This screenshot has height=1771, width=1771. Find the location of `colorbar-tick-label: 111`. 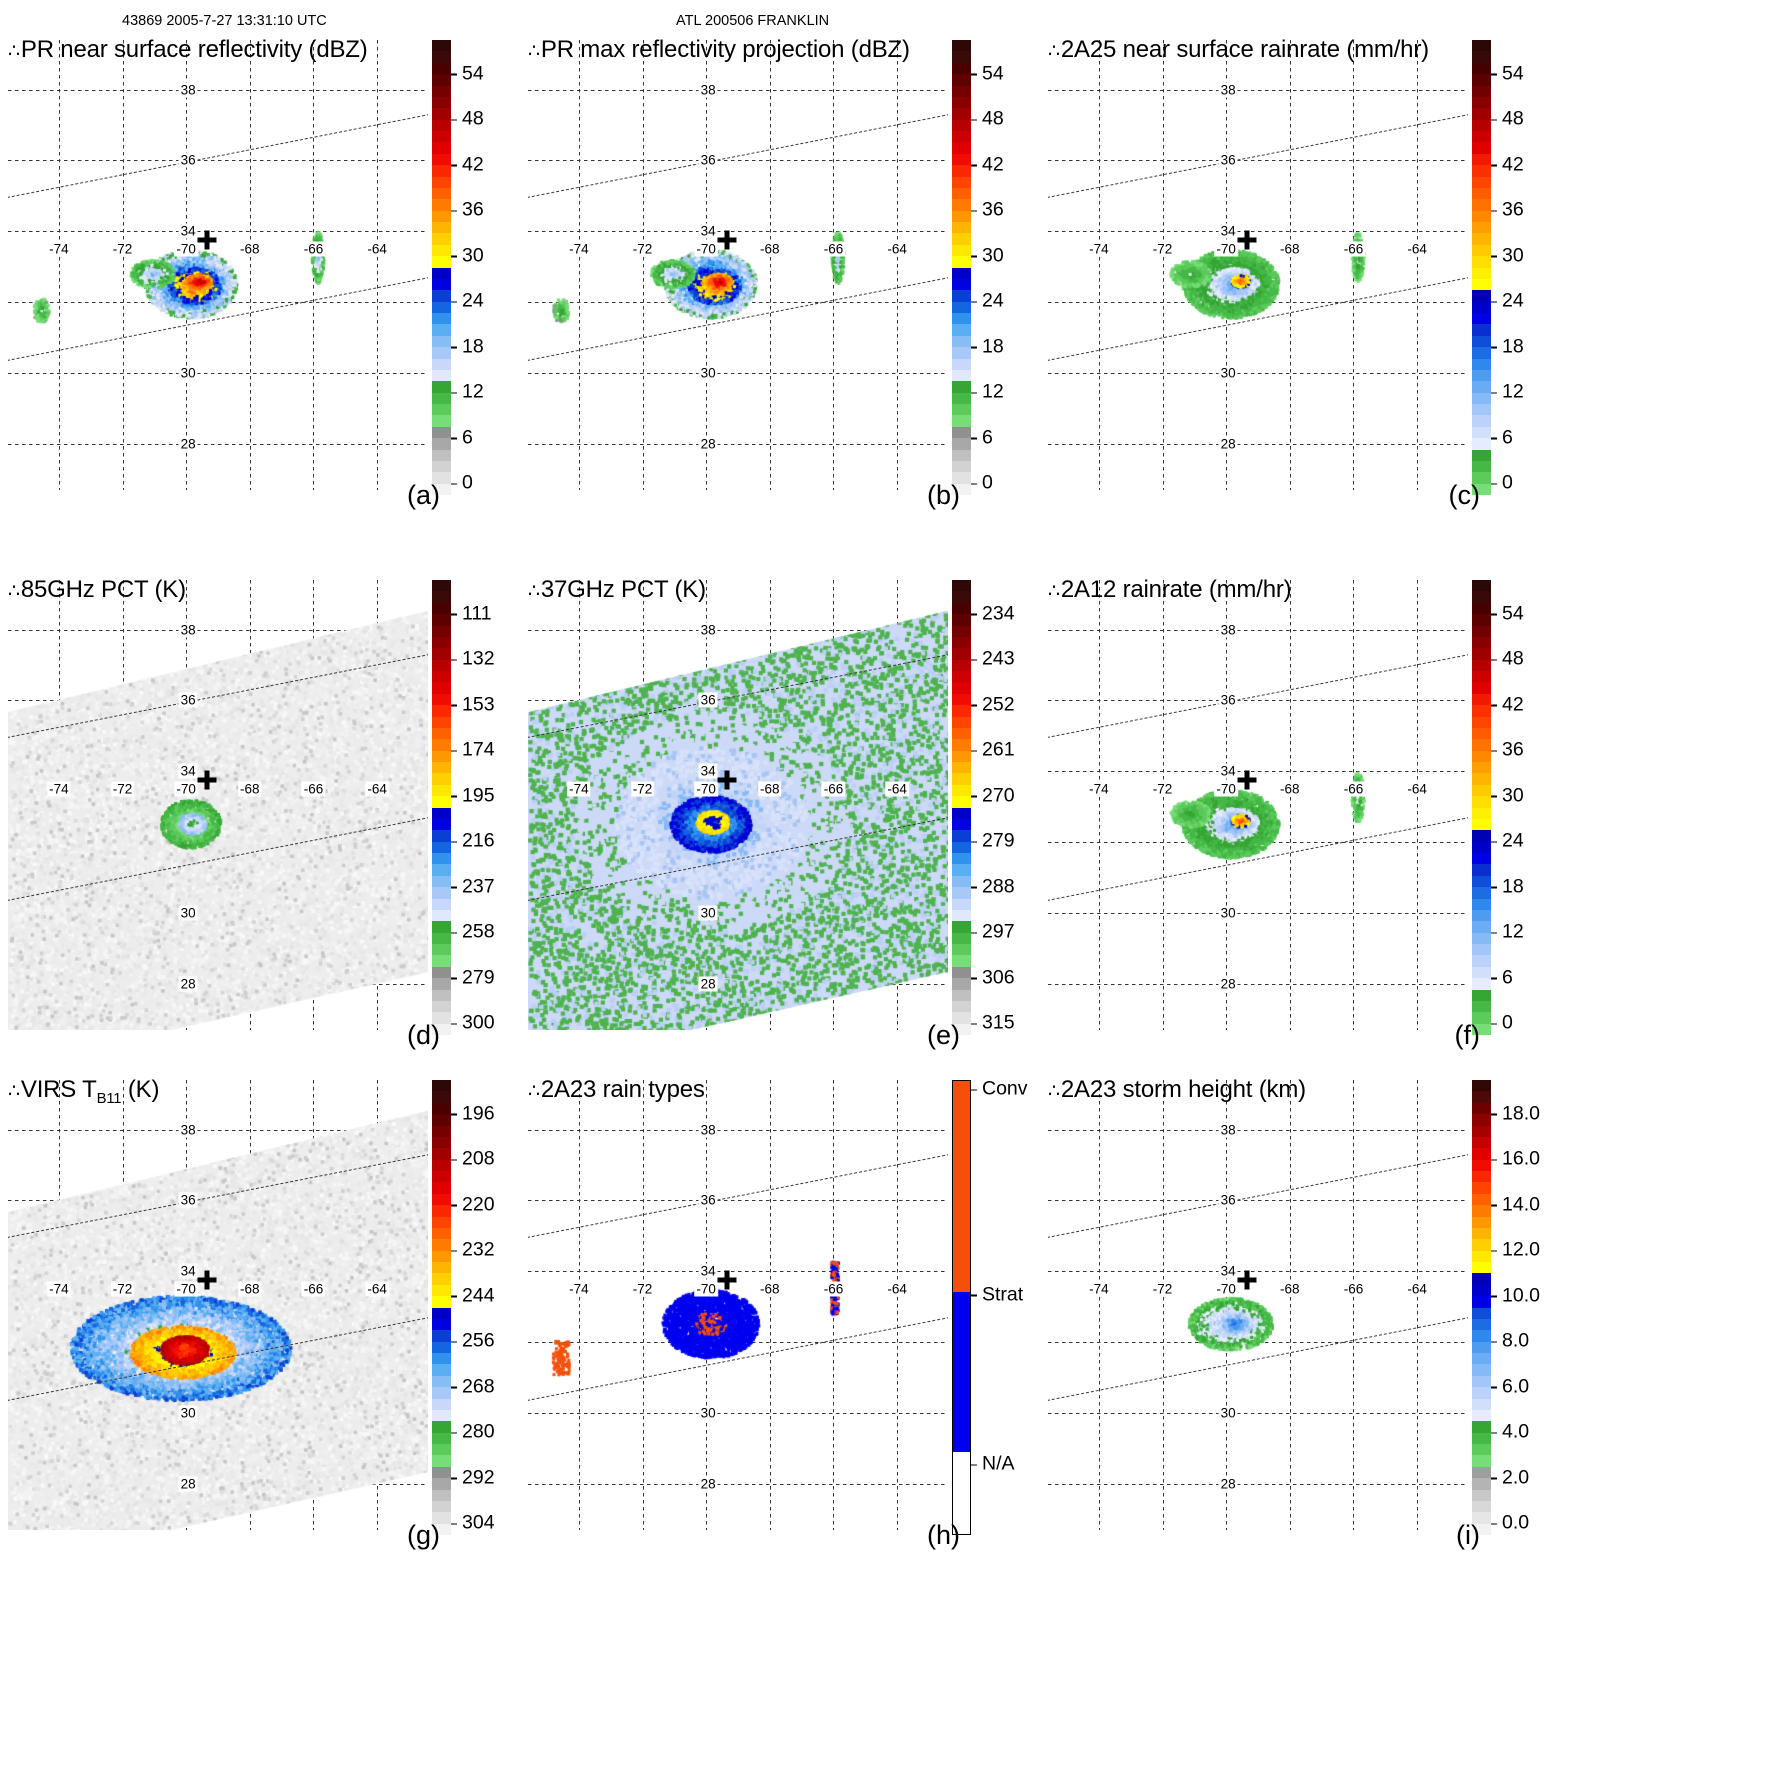

colorbar-tick-label: 111 is located at coordinates (471, 613).